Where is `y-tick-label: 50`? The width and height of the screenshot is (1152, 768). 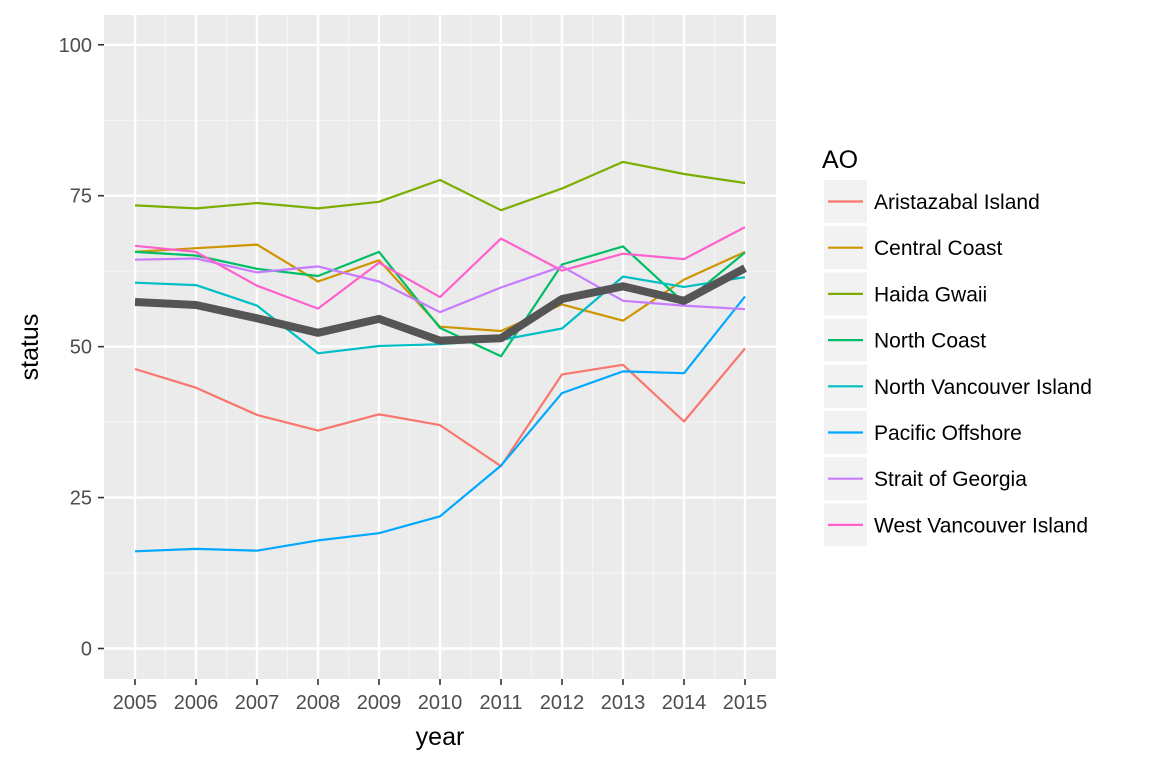 y-tick-label: 50 is located at coordinates (81, 348).